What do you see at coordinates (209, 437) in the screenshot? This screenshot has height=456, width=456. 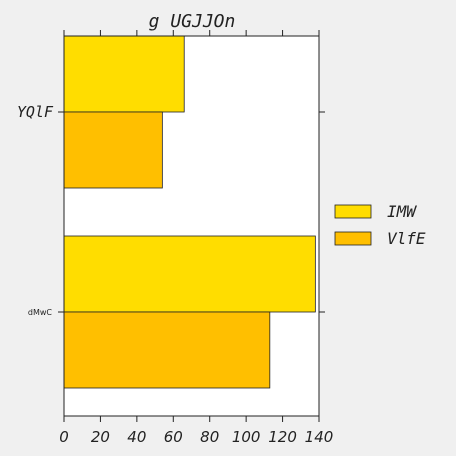 I see `x-tick-label: 80` at bounding box center [209, 437].